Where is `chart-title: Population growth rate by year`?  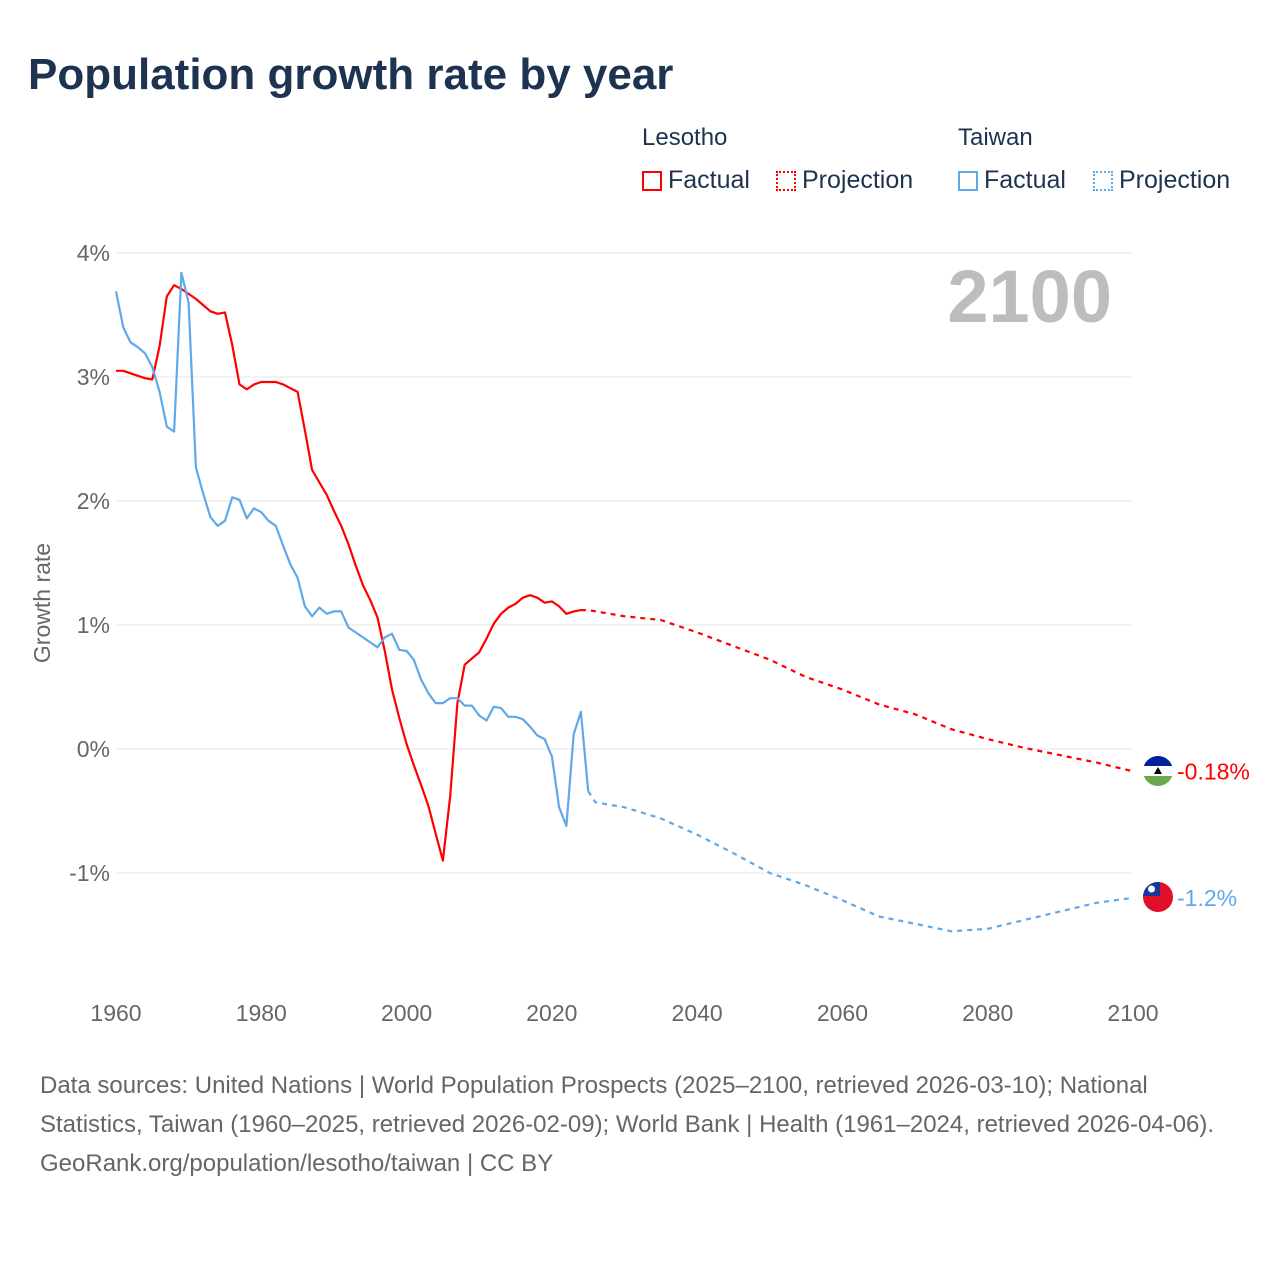 chart-title: Population growth rate by year is located at coordinates (351, 74).